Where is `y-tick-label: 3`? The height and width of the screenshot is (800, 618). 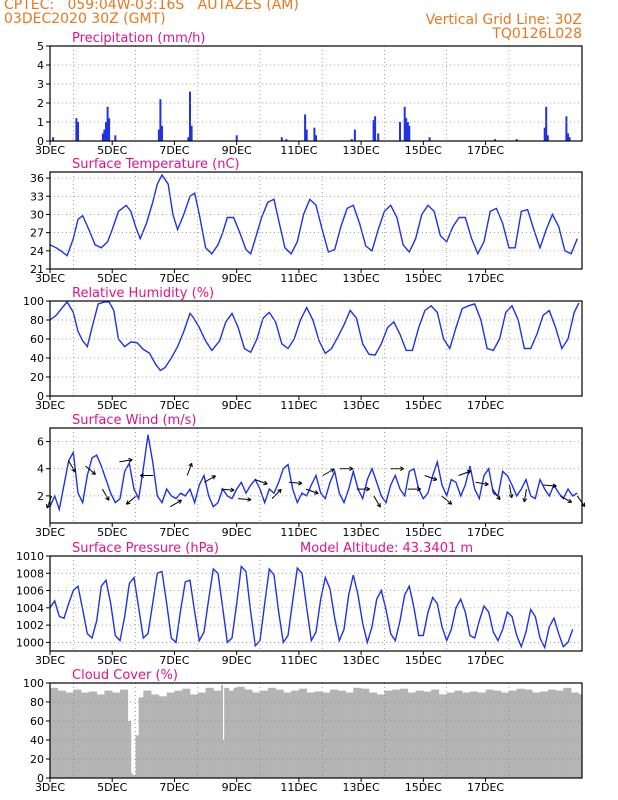
y-tick-label: 3 is located at coordinates (40, 84).